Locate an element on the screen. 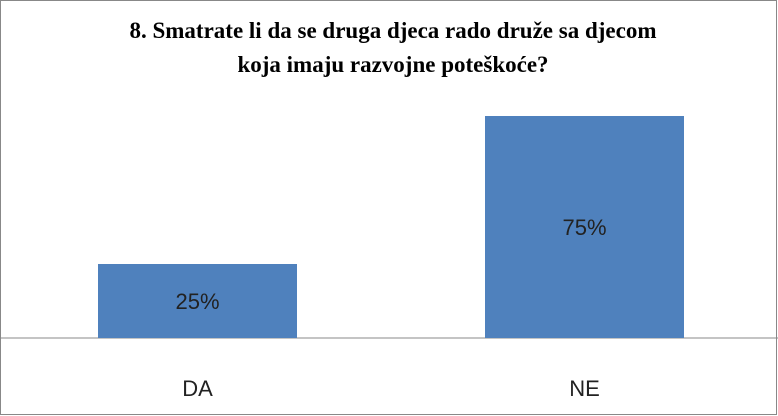 The width and height of the screenshot is (778, 416). value-label: 25% is located at coordinates (197, 301).